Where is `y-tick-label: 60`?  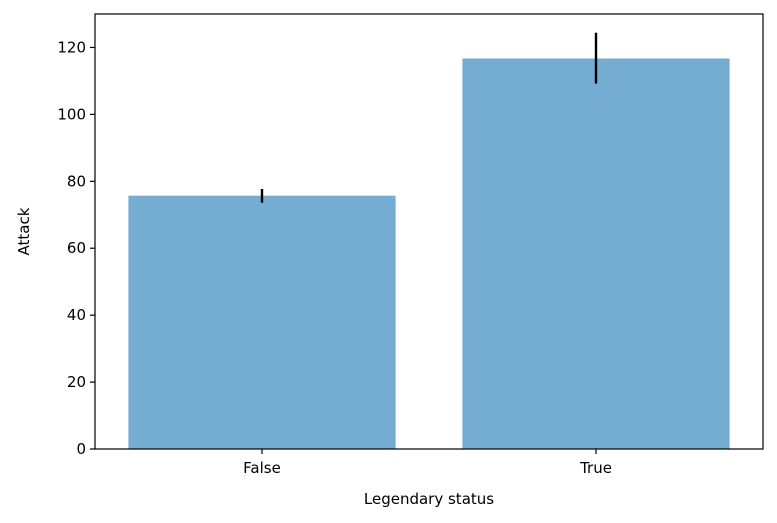 y-tick-label: 60 is located at coordinates (76, 248).